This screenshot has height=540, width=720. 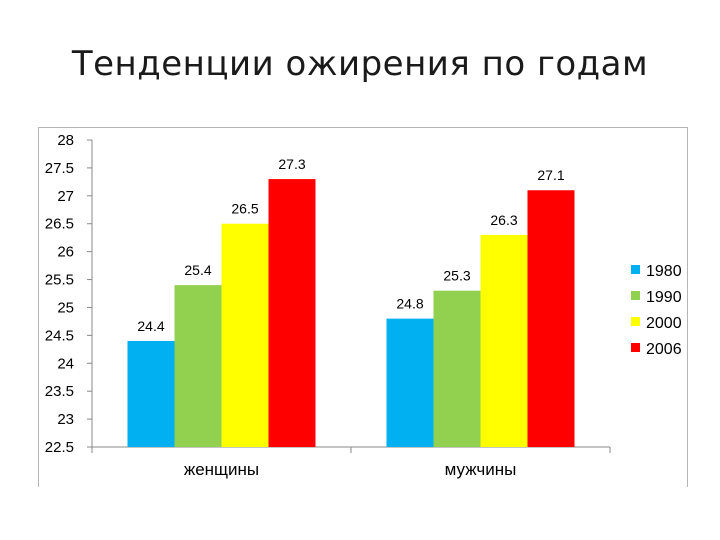 I want to click on data-label: 27.3, so click(x=291, y=164).